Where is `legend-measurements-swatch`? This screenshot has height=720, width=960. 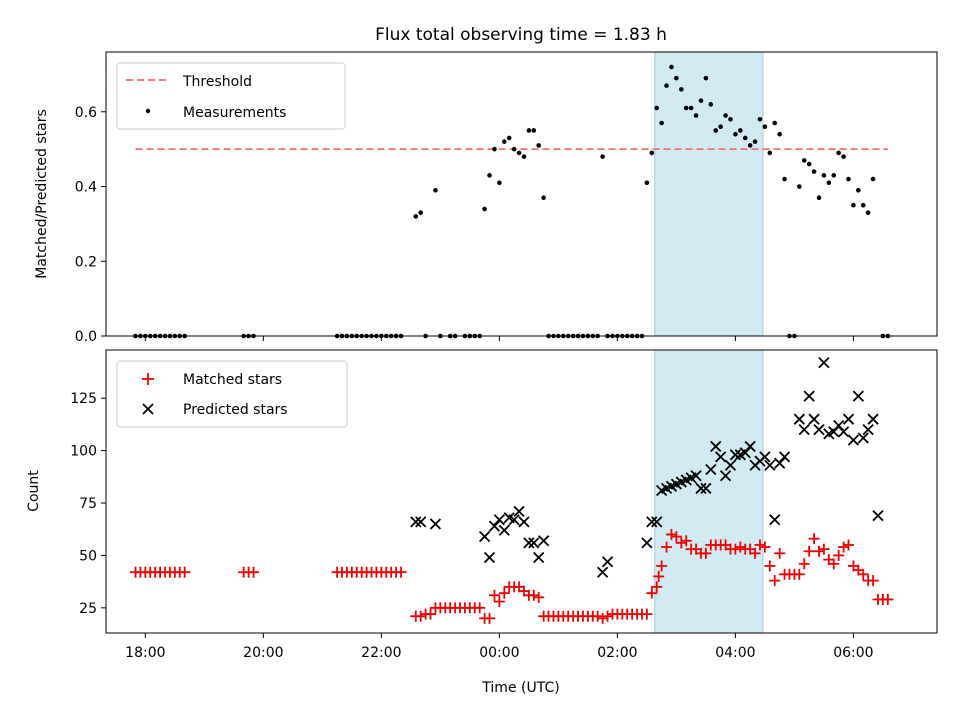
legend-measurements-swatch is located at coordinates (148, 111).